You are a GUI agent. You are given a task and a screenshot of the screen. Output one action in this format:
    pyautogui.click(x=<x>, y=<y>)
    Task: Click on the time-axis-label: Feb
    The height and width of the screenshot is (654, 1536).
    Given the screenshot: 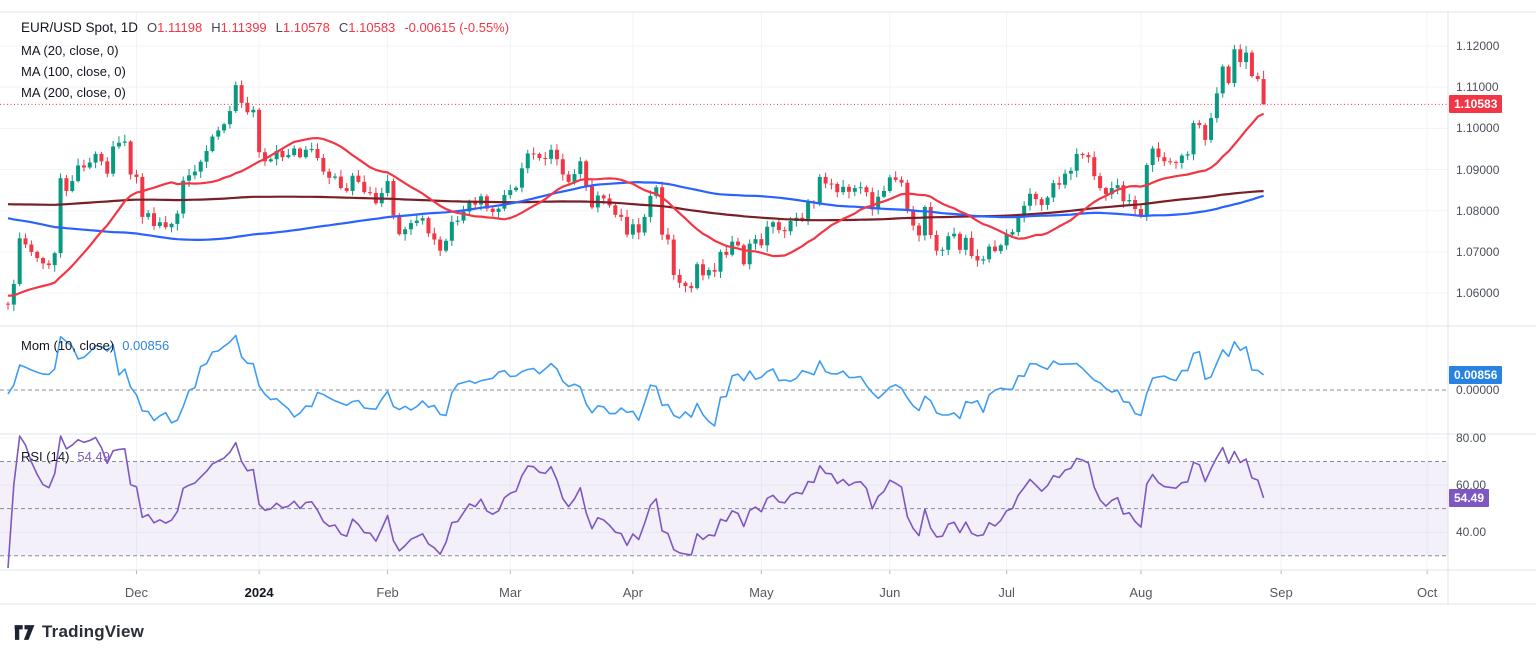 What is the action you would take?
    pyautogui.click(x=387, y=592)
    